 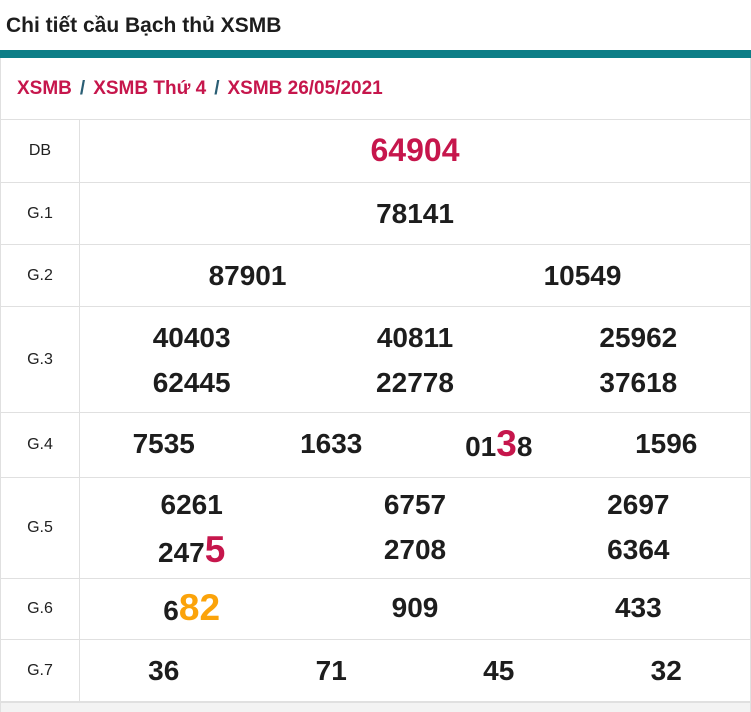 I want to click on prize-value: 32, so click(x=667, y=670).